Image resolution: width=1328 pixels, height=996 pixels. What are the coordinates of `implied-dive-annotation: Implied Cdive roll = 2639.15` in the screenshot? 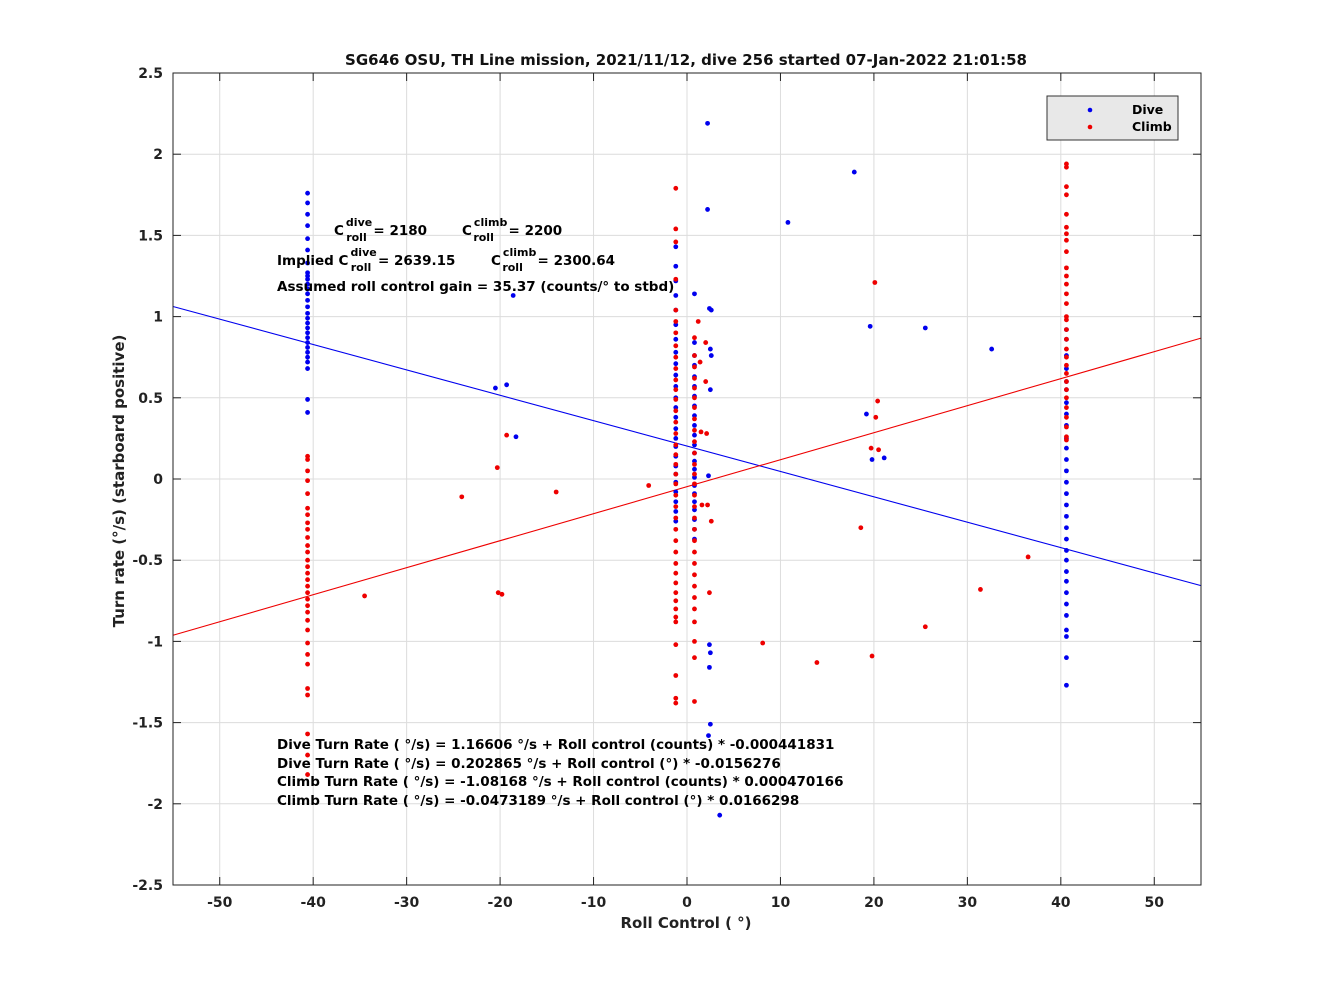 It's located at (366, 260).